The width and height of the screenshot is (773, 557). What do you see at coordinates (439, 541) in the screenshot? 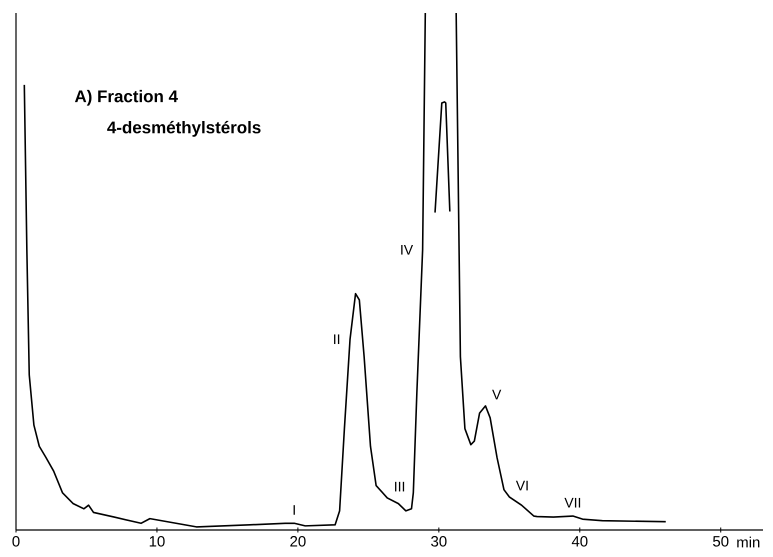
I see `x-tick-label: 30` at bounding box center [439, 541].